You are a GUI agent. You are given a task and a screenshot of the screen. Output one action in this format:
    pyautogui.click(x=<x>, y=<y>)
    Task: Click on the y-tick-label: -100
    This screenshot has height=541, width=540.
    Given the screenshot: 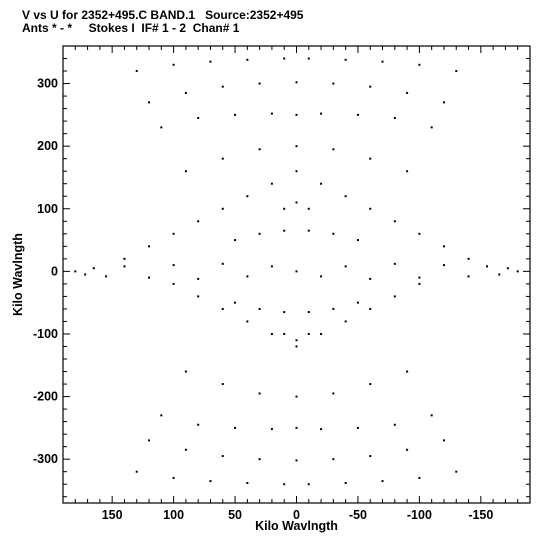 What is the action you would take?
    pyautogui.click(x=45, y=334)
    